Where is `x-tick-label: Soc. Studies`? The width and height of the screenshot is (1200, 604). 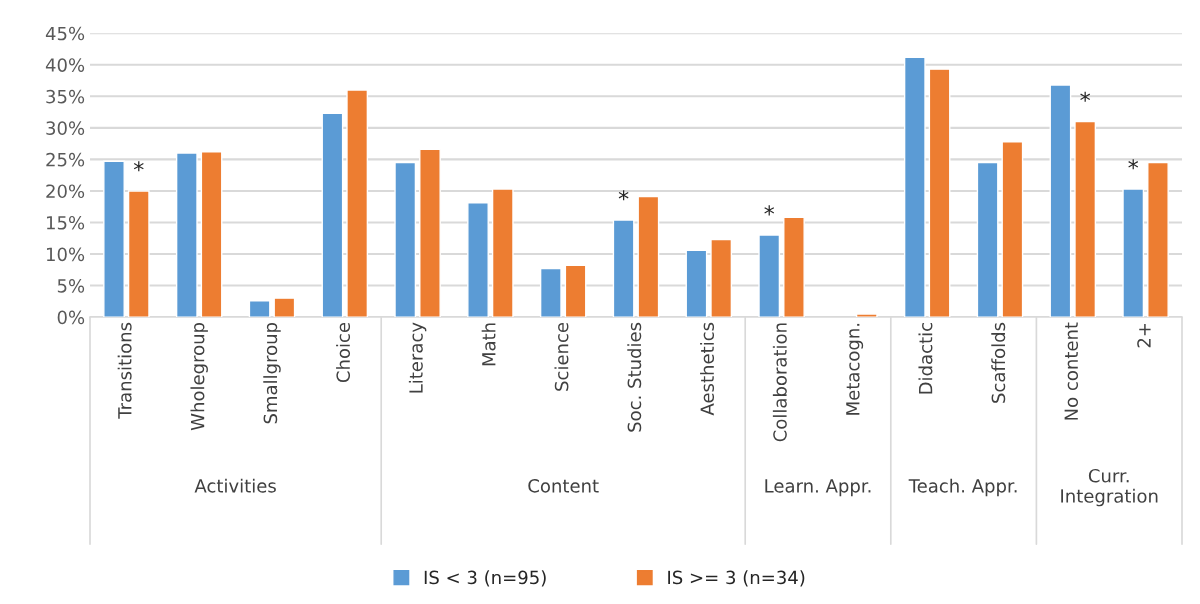
x-tick-label: Soc. Studies is located at coordinates (634, 377).